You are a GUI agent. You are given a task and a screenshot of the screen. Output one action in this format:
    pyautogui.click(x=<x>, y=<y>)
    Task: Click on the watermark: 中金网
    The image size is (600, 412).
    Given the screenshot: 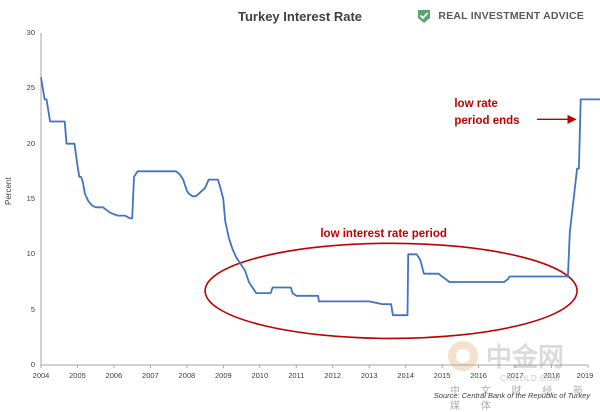 What is the action you would take?
    pyautogui.click(x=505, y=355)
    